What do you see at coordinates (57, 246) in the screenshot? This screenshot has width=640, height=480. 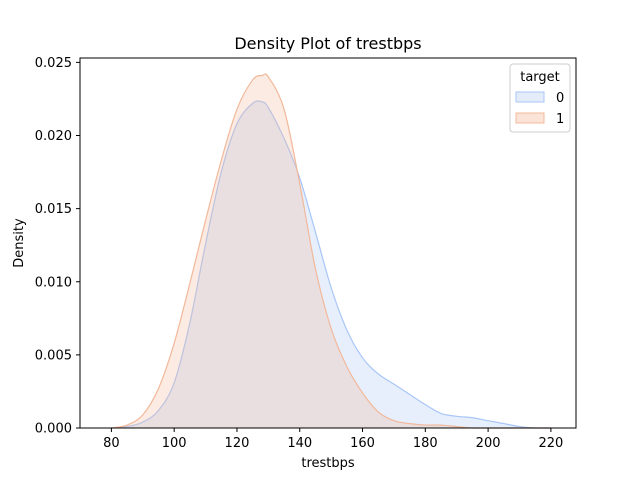 I see `y-axis: 0.000 0.005 0.010 0.015 0.020 0.025` at bounding box center [57, 246].